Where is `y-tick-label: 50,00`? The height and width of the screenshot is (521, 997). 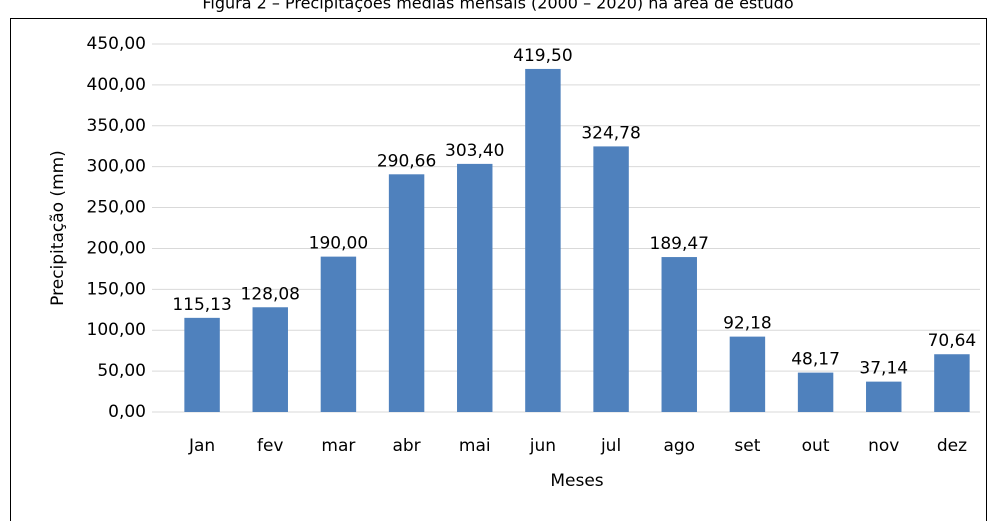
y-tick-label: 50,00 is located at coordinates (121, 371).